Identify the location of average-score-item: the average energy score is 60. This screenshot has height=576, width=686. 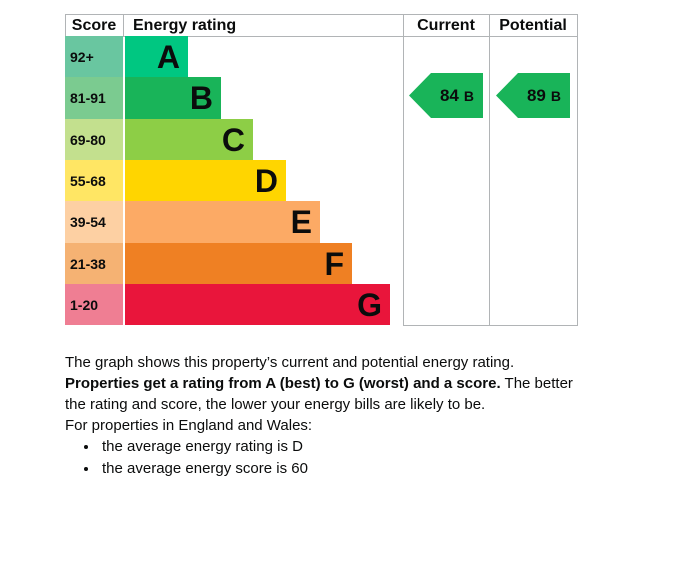
(340, 469).